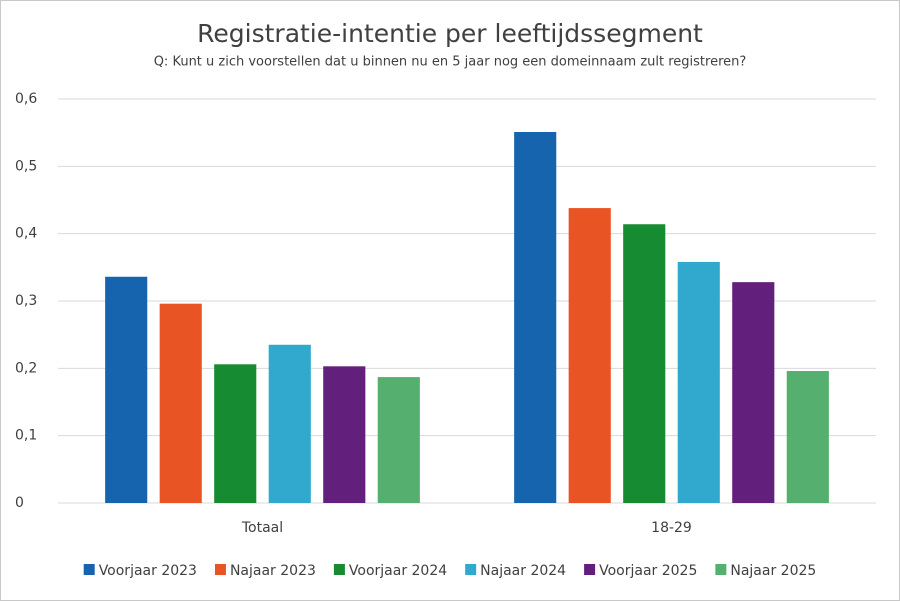 This screenshot has height=601, width=900. I want to click on legend-label: Najaar 2024, so click(523, 571).